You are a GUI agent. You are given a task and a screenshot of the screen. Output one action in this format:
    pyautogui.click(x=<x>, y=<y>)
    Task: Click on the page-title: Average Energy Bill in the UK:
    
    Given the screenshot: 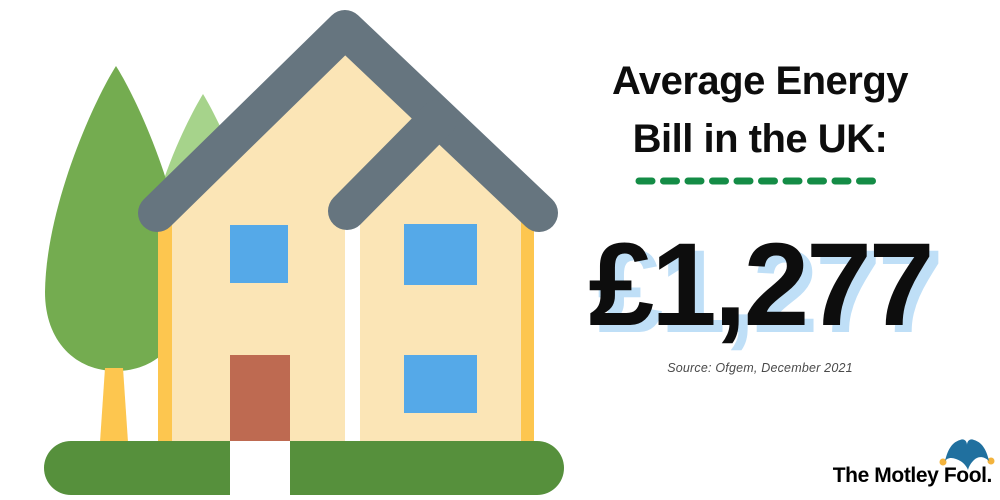 What is the action you would take?
    pyautogui.click(x=760, y=110)
    